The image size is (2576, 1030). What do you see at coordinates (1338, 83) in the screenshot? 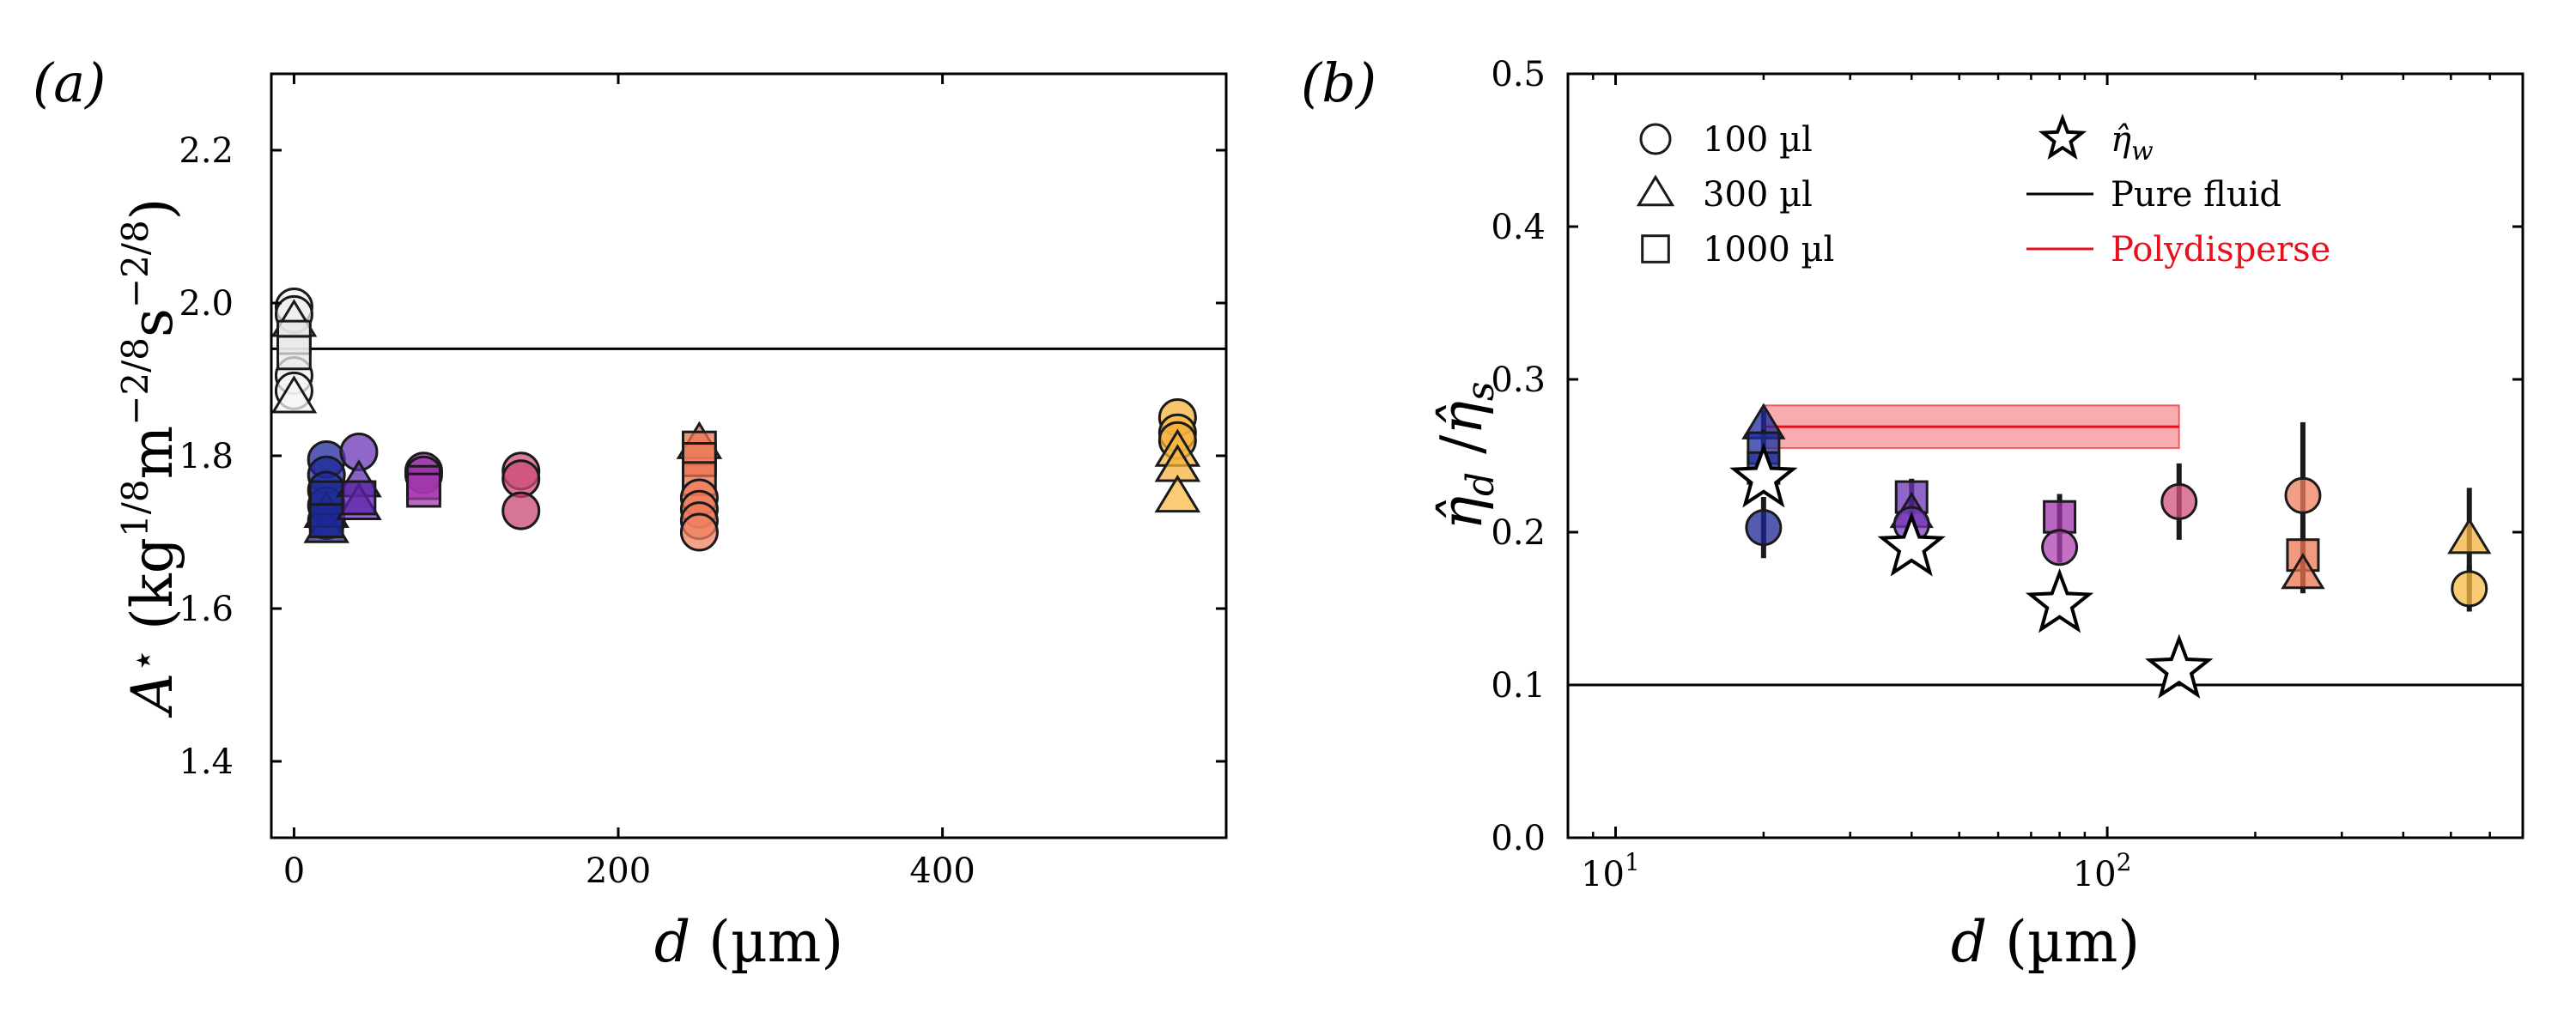
I see `panel-b-label: (b)` at bounding box center [1338, 83].